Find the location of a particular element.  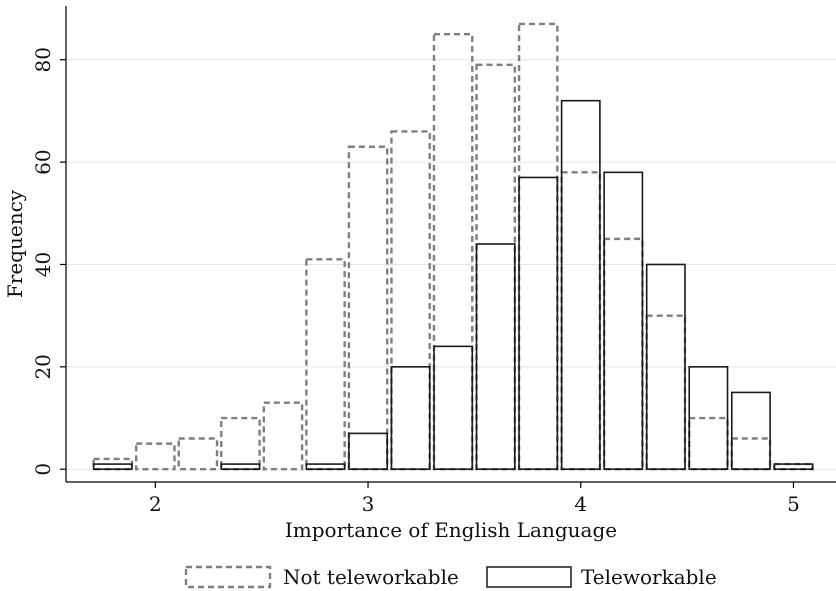

bar-teleworkable-3.4 is located at coordinates (453, 408).